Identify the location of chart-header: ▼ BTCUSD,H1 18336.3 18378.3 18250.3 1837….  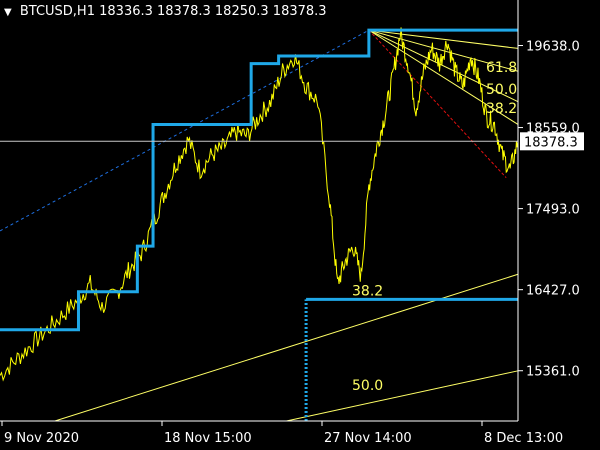
(165, 11).